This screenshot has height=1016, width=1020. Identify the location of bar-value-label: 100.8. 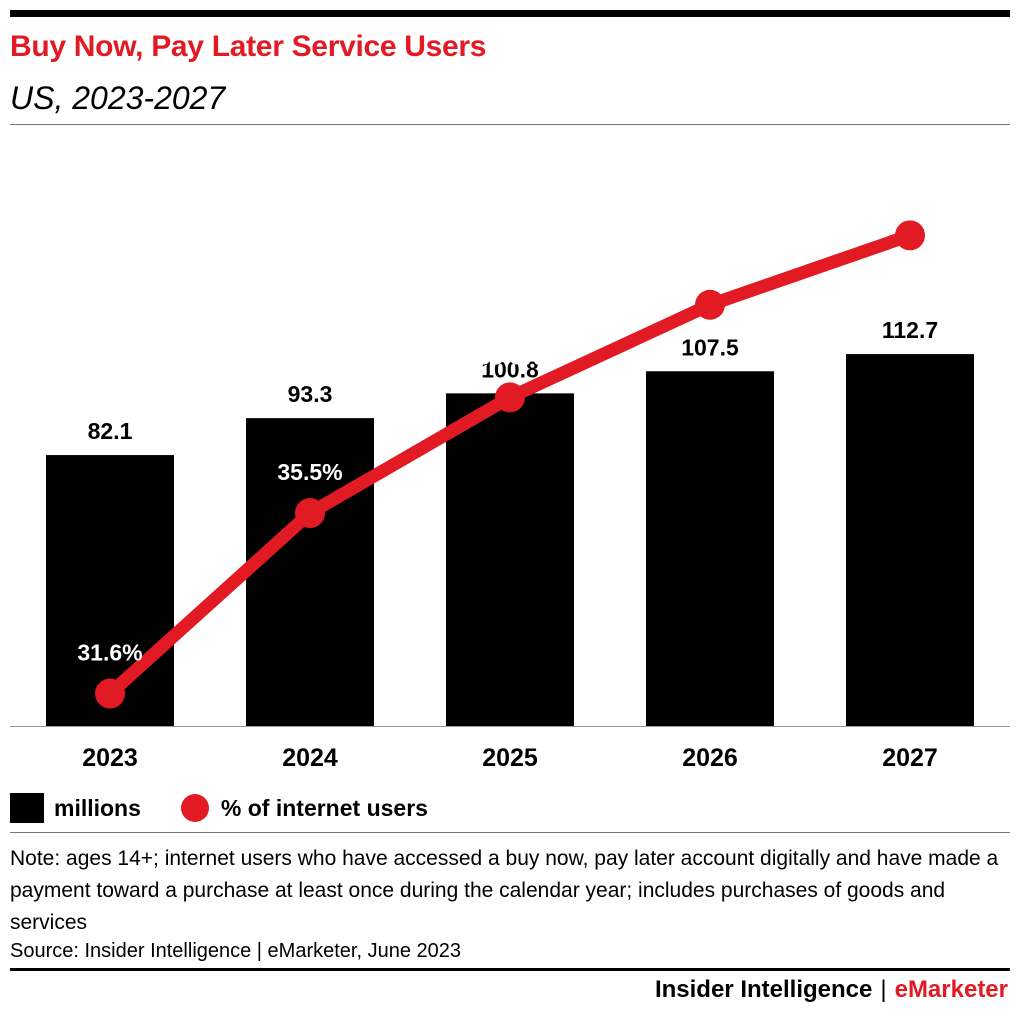
(510, 369).